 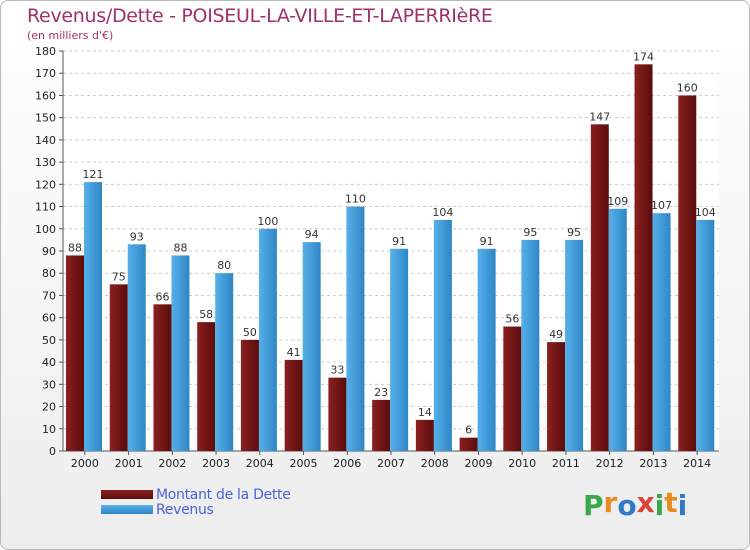 What do you see at coordinates (45, 118) in the screenshot?
I see `y-tick-label: 150` at bounding box center [45, 118].